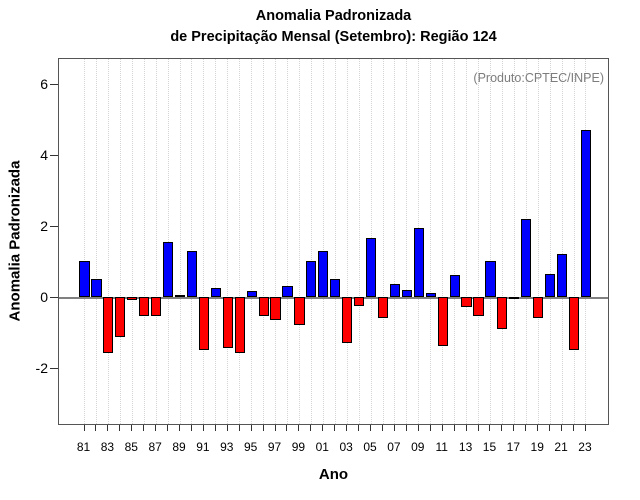  Describe the element at coordinates (44, 225) in the screenshot. I see `y-tick-label-2: 2` at that location.